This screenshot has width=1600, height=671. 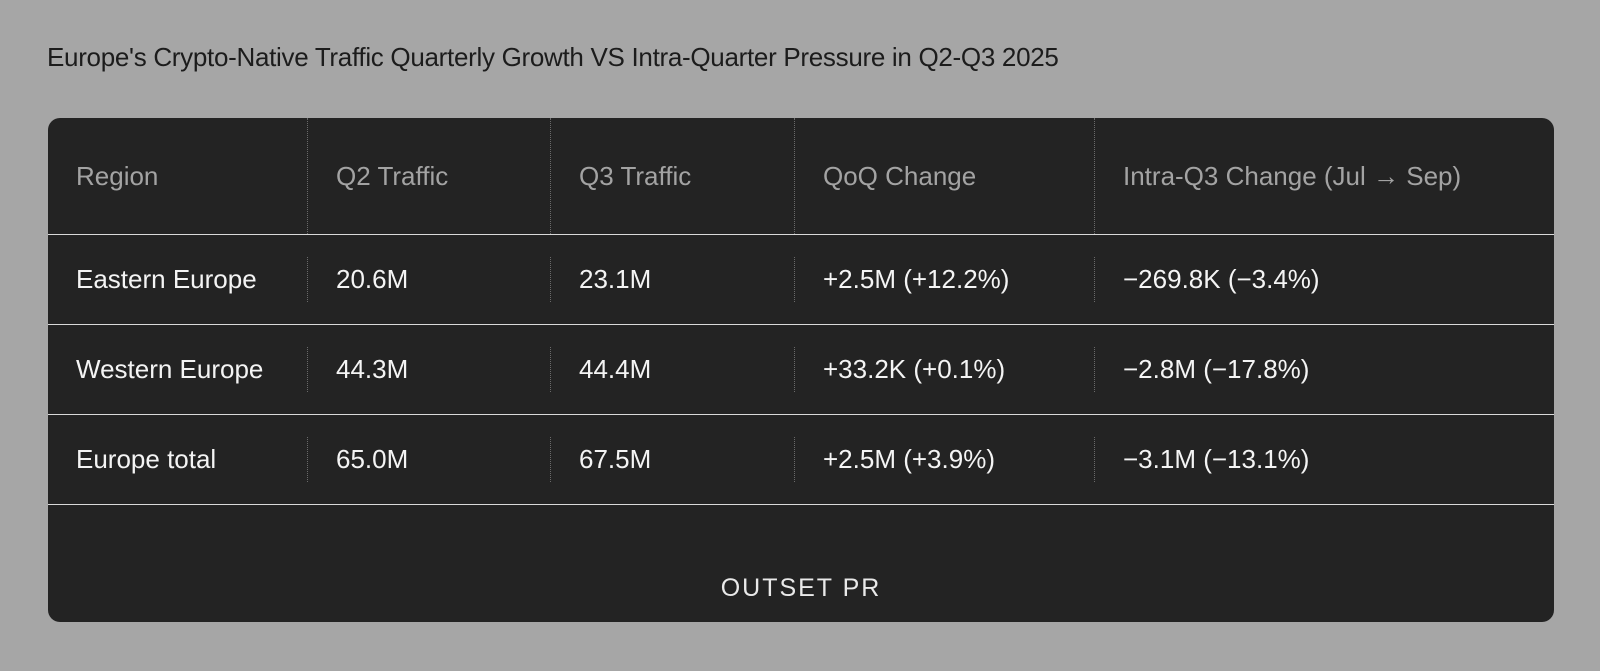 I want to click on column-header-qoq-change: QoQ Change, so click(x=945, y=176).